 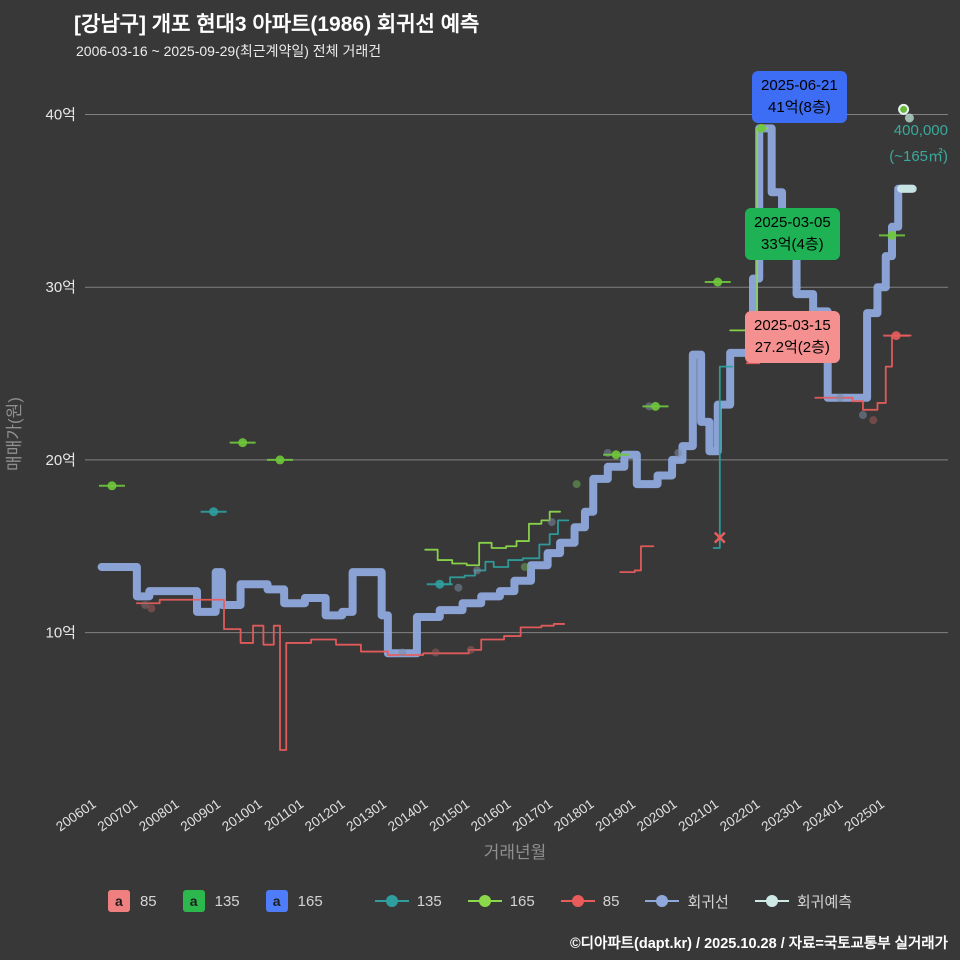 I want to click on annotation-latest-85: 2025-03-15 27.2억(2층), so click(x=792, y=337).